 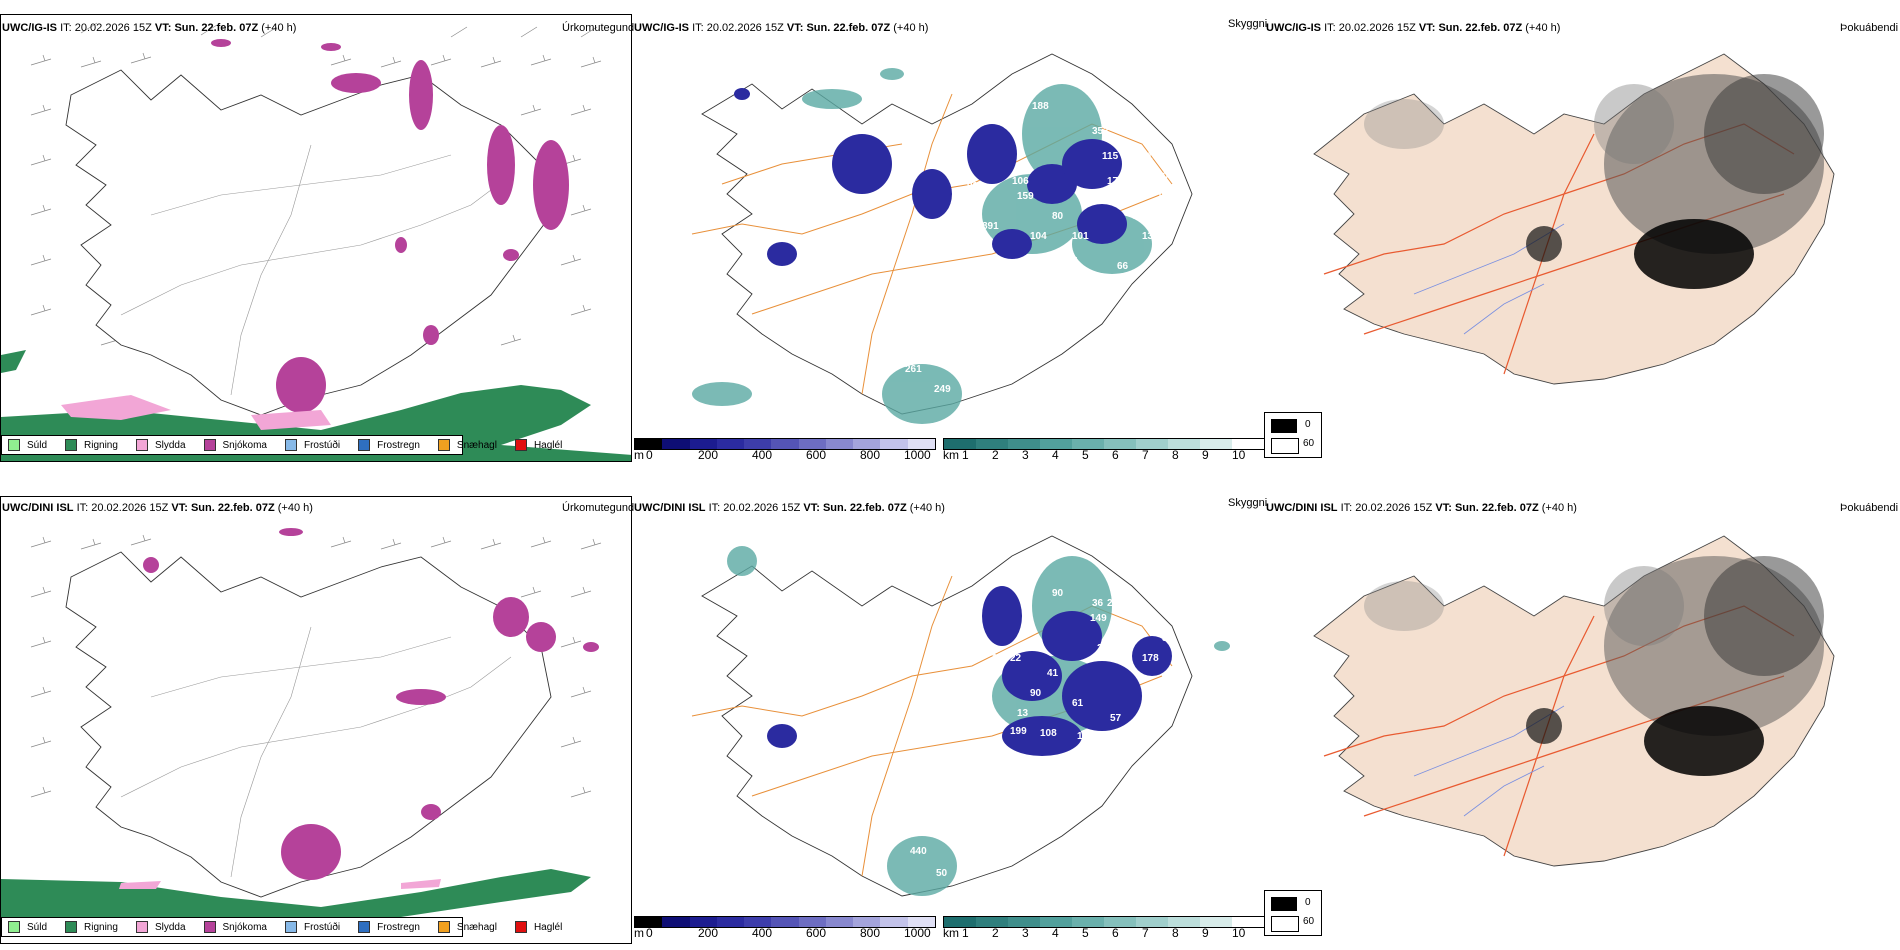 I want to click on vis-value: 79, so click(x=1126, y=733).